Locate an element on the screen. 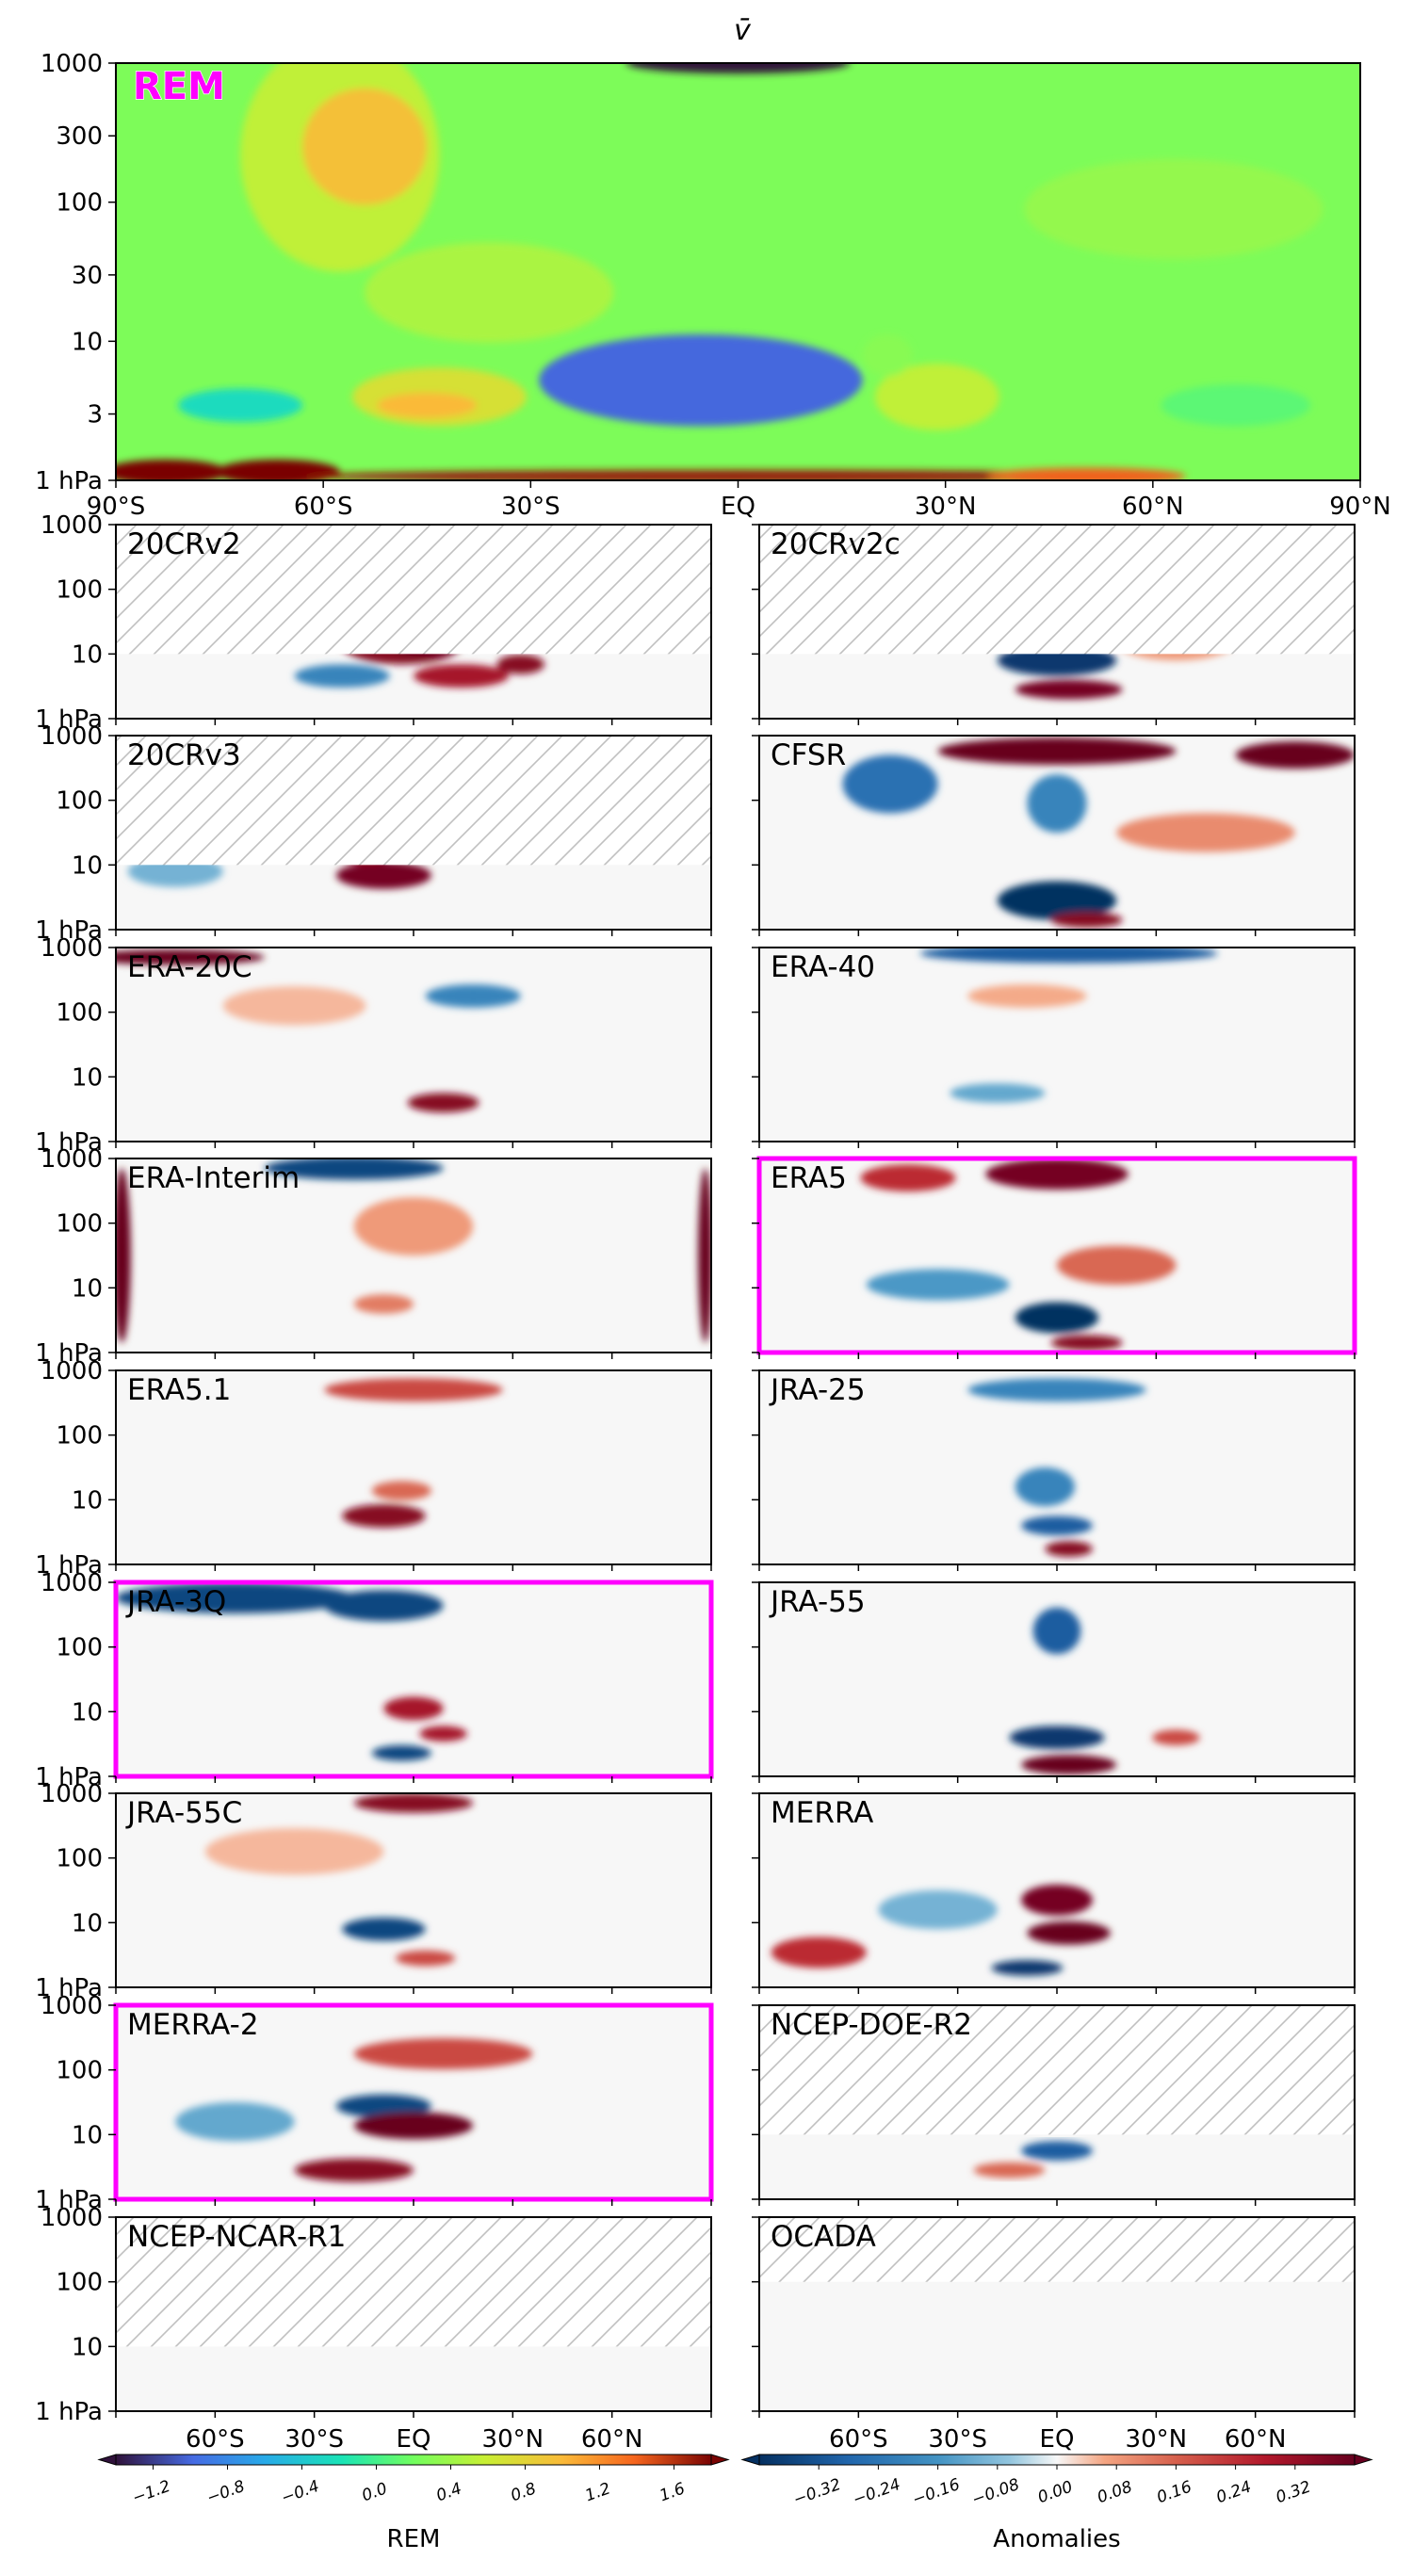  panel-label: ERA-Interim is located at coordinates (213, 1178).